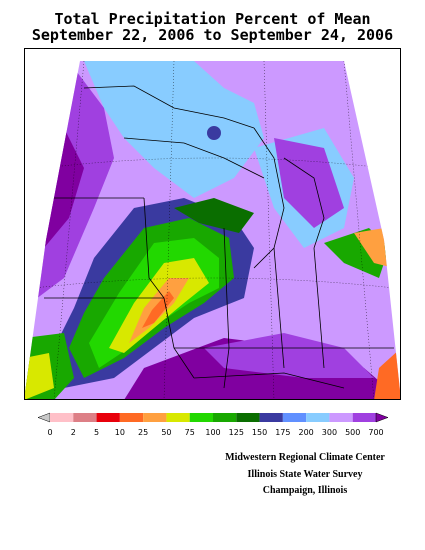 The height and width of the screenshot is (550, 425). Describe the element at coordinates (120, 432) in the screenshot. I see `legend-label: 10` at that location.